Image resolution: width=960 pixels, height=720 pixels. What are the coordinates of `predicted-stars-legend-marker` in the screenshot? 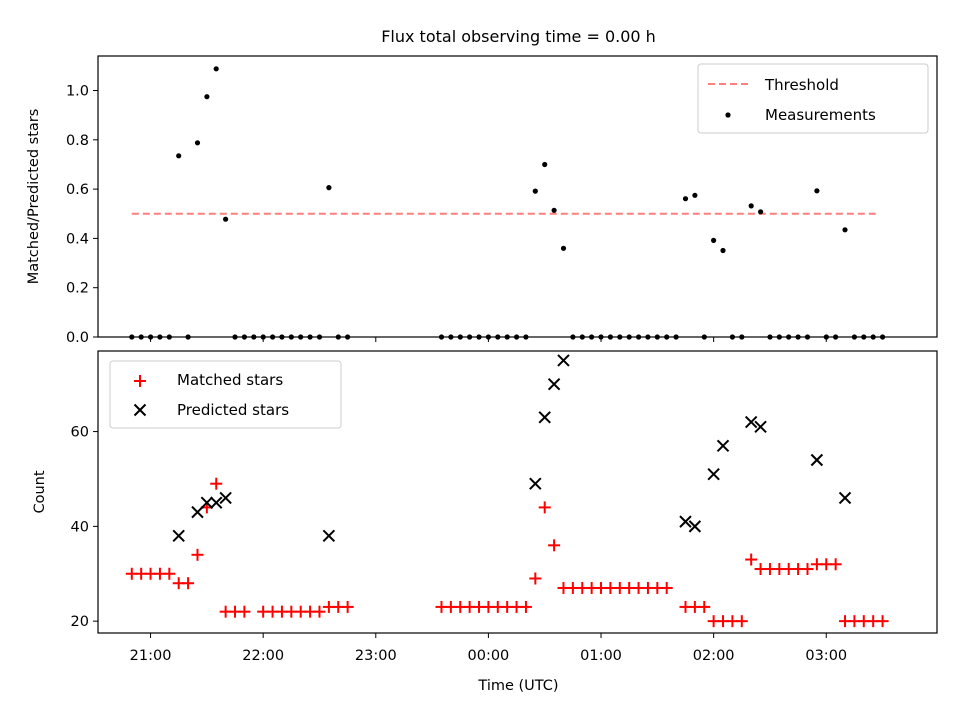 It's located at (140, 410).